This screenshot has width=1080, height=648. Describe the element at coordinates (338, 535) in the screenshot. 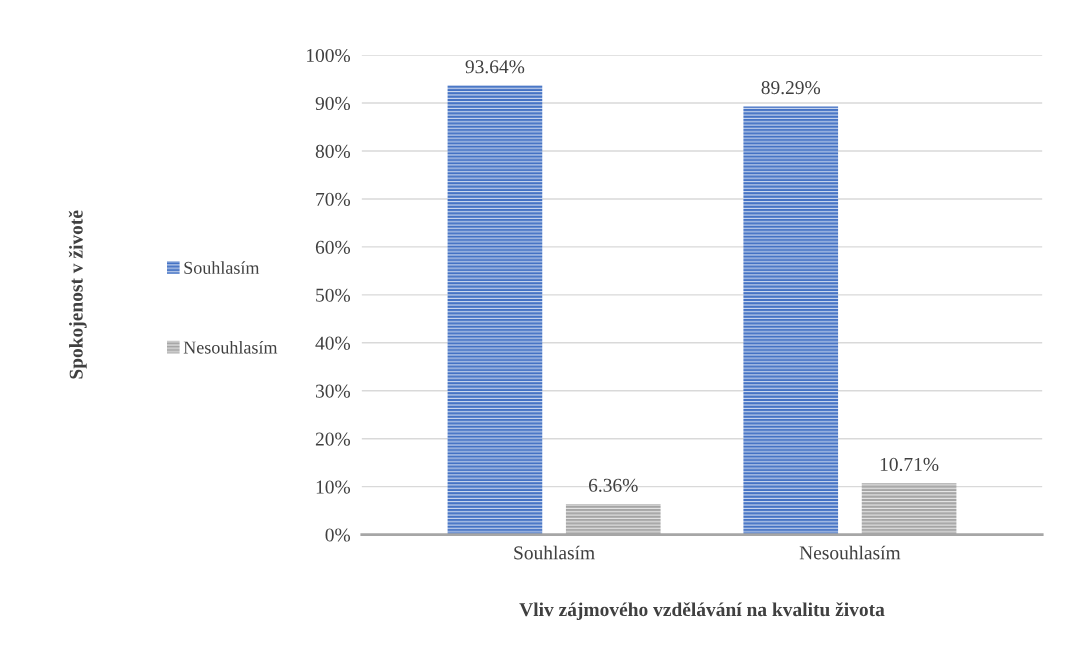

I see `y-tick-label: 0%` at that location.